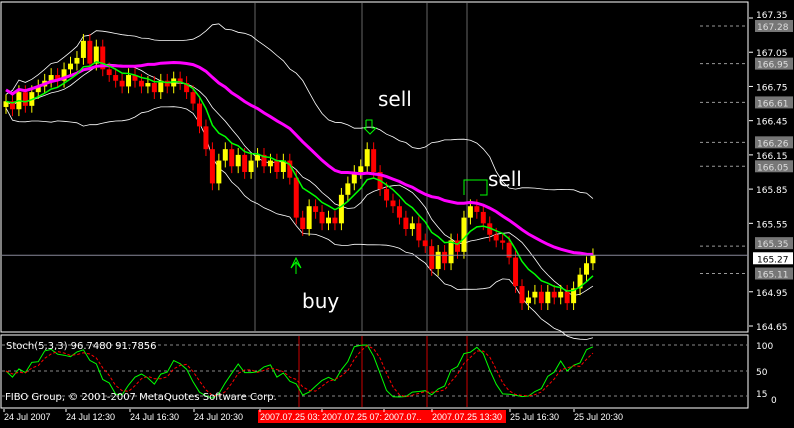 The image size is (794, 428). What do you see at coordinates (773, 28) in the screenshot?
I see `price-marker-label: 167.28` at bounding box center [773, 28].